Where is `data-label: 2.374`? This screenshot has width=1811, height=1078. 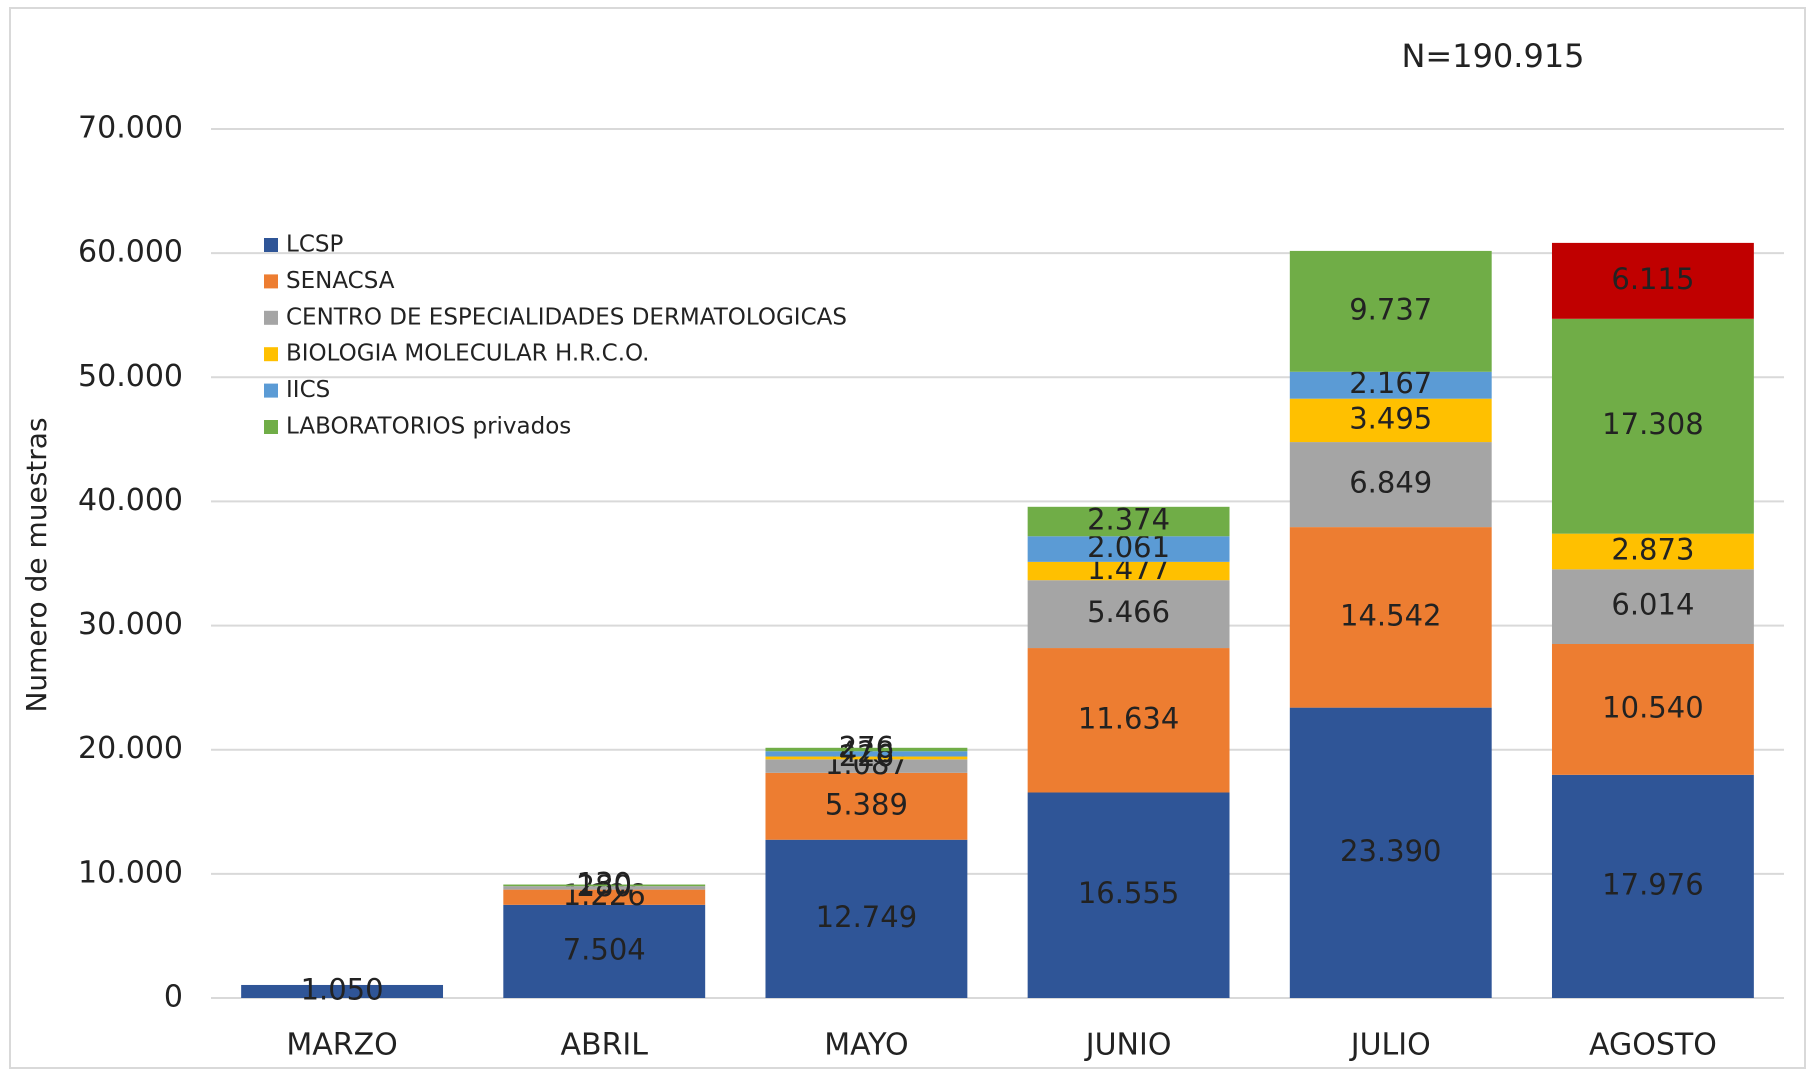
data-label: 2.374 is located at coordinates (1128, 520).